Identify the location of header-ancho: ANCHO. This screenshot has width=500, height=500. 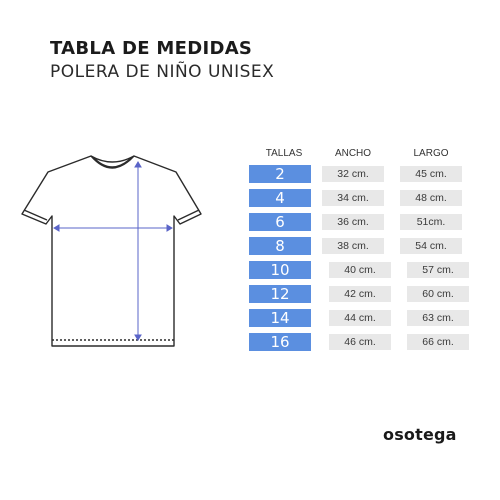
(353, 153).